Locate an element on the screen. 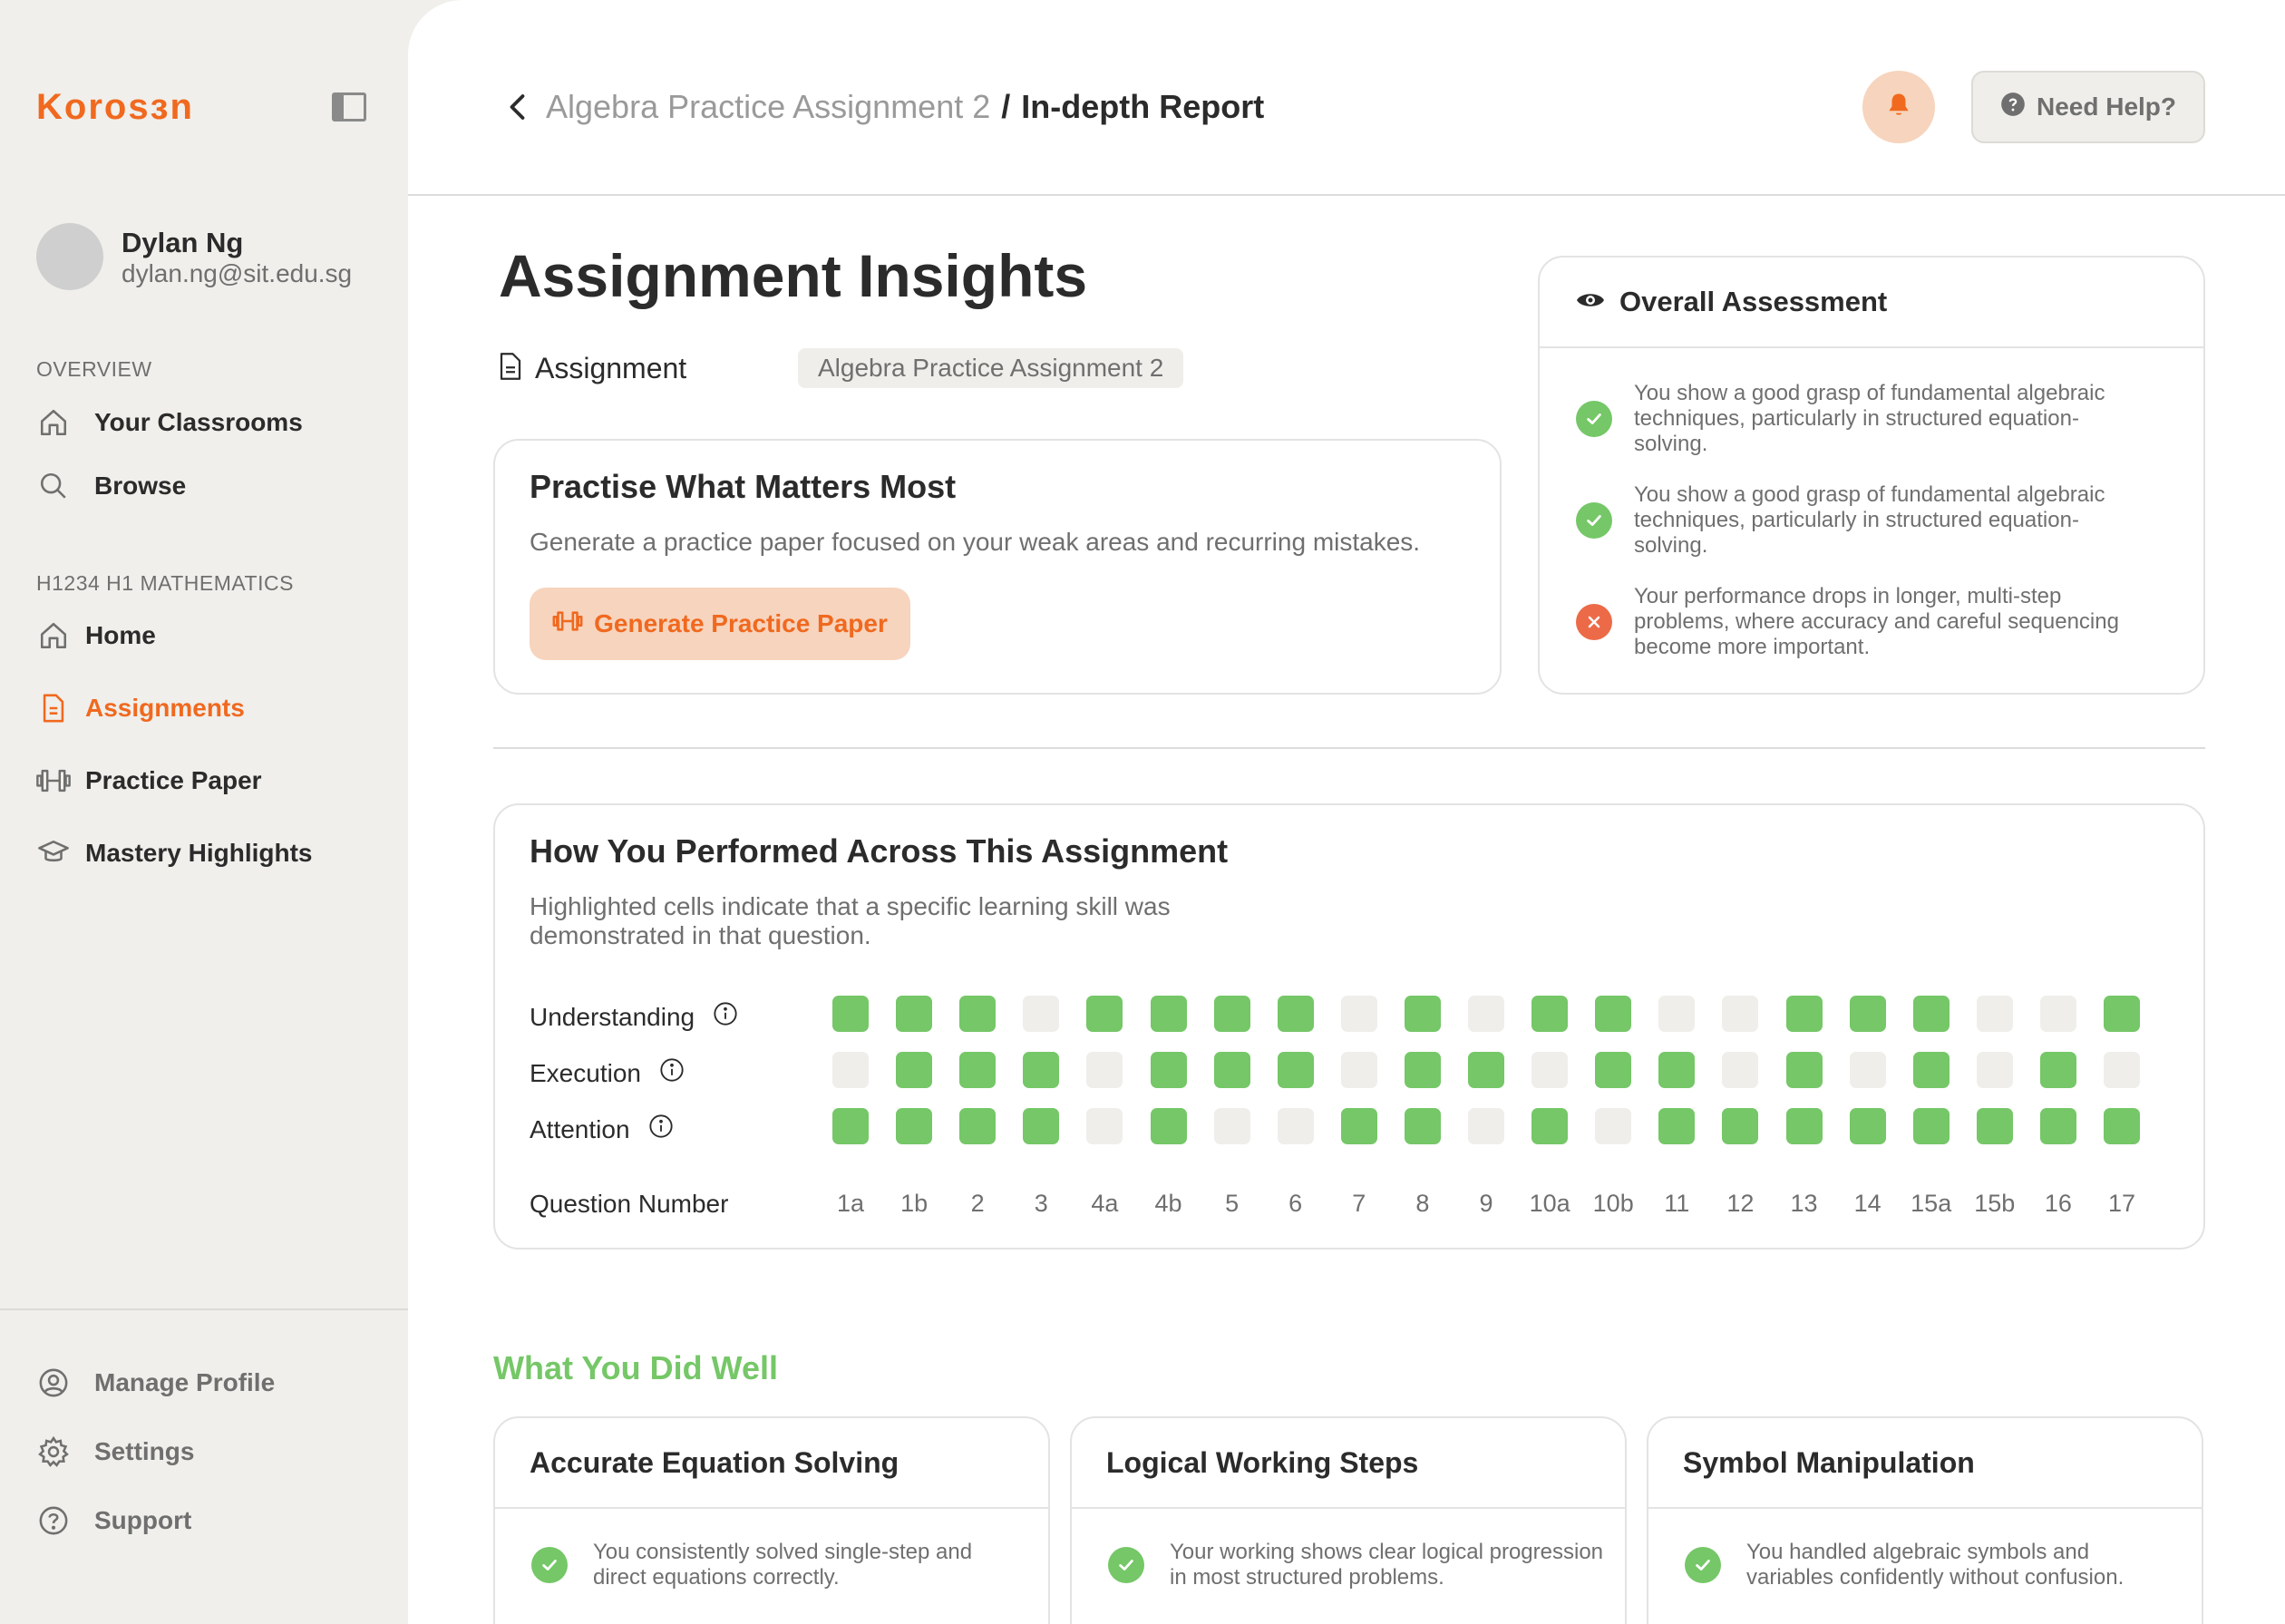 This screenshot has height=1624, width=2285. sidebar-item-manage-profile: Manage Profile is located at coordinates (155, 1383).